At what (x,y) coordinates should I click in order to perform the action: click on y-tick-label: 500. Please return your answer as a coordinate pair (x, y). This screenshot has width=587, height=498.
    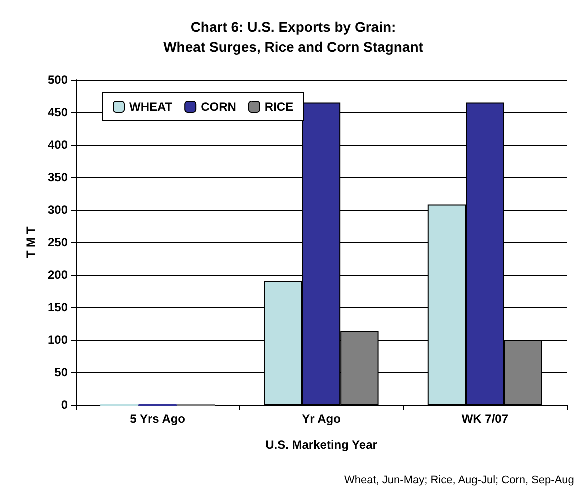
    Looking at the image, I should click on (58, 80).